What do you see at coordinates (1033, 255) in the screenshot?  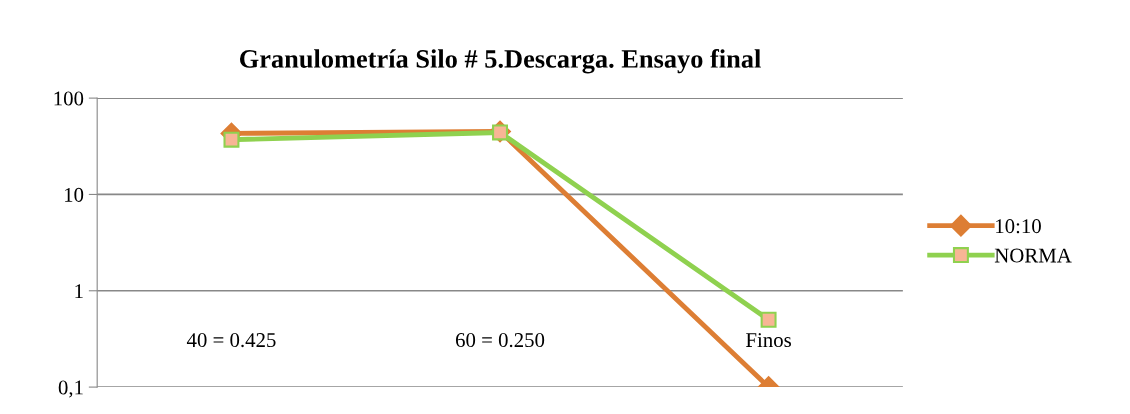 I see `legend-label: NORMA` at bounding box center [1033, 255].